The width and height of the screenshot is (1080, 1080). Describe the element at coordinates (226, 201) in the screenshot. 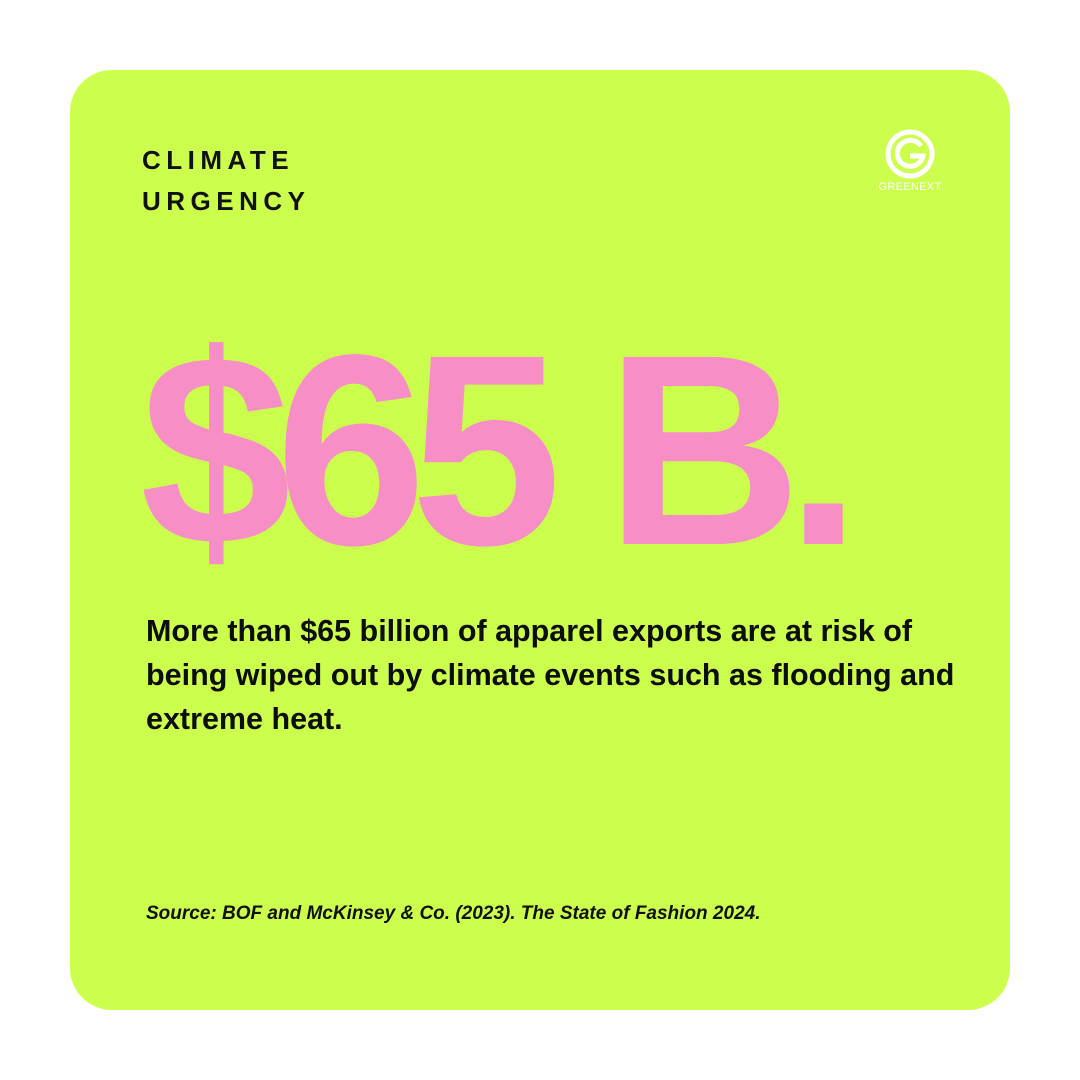

I see `kicker-line: URGENCY` at that location.